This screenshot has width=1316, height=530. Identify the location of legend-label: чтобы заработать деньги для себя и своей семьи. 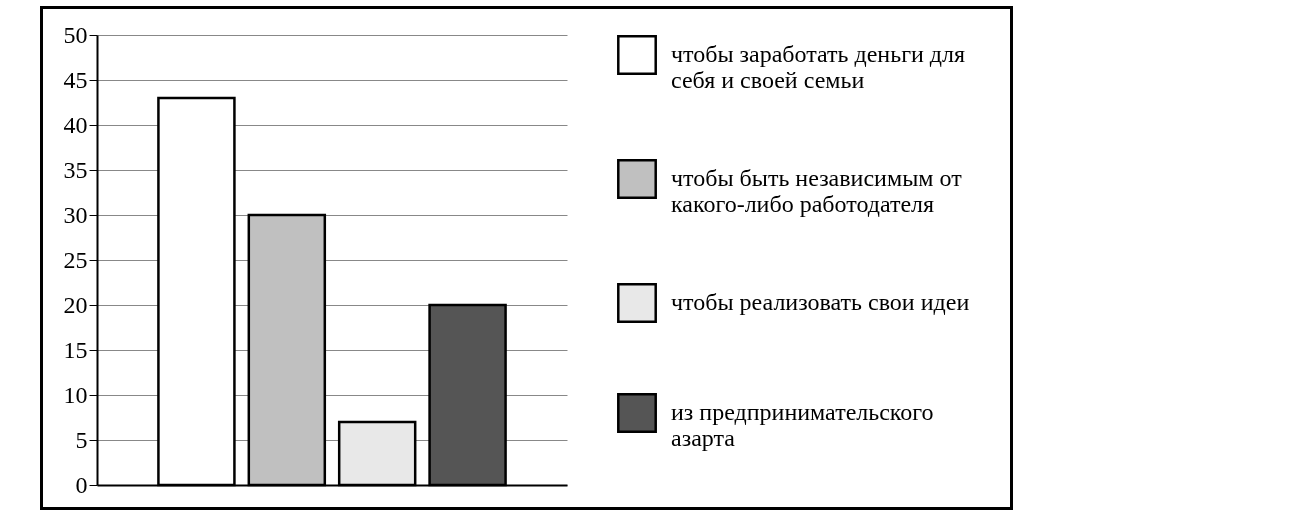
(818, 67).